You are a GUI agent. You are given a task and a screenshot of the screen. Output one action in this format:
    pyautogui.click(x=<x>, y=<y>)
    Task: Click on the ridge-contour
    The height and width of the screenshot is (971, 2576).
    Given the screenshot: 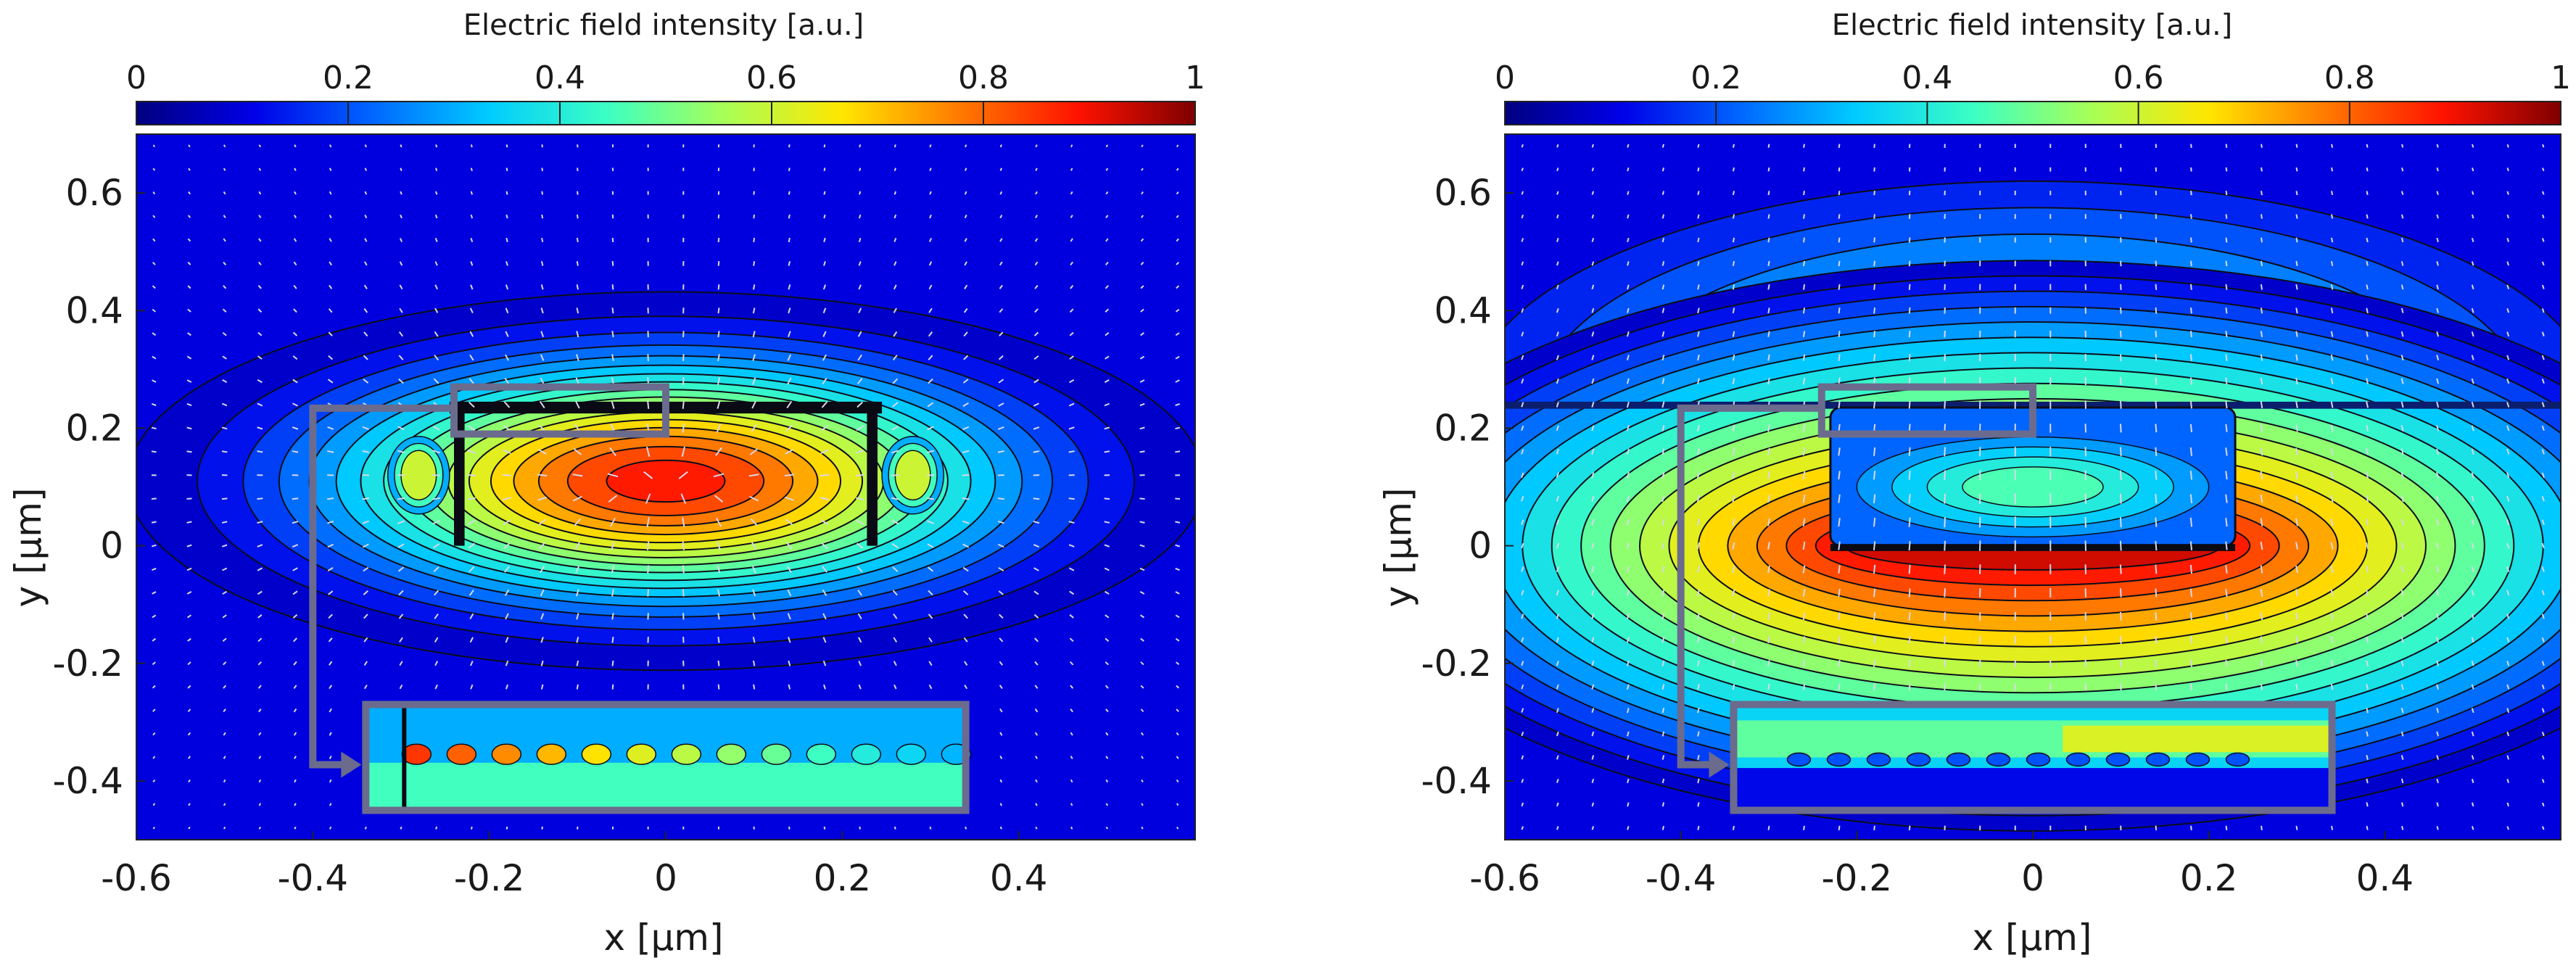 What is the action you would take?
    pyautogui.click(x=2033, y=487)
    